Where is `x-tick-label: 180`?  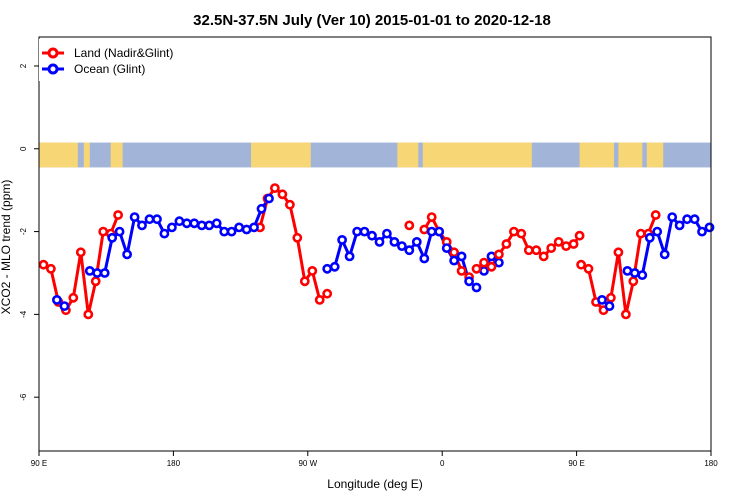 x-tick-label: 180 is located at coordinates (174, 463).